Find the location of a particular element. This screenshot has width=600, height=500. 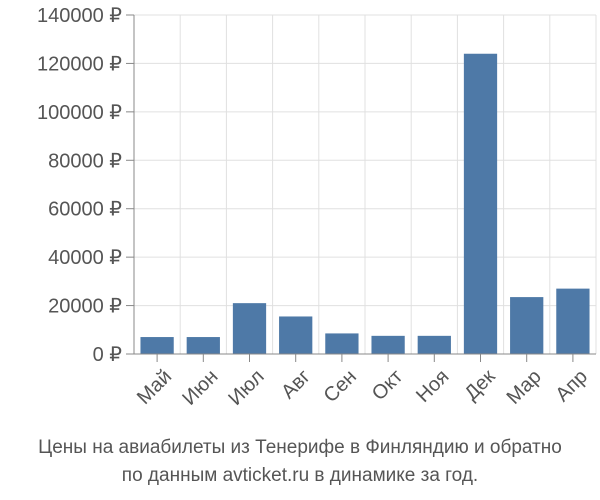

x-tick-label: Мар is located at coordinates (524, 387).